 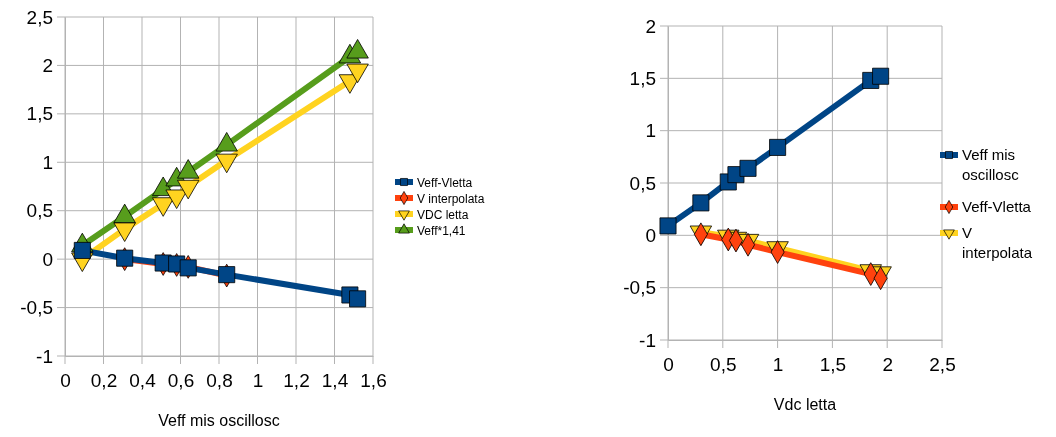 I want to click on legend-label: Veff*1,41, so click(x=441, y=231).